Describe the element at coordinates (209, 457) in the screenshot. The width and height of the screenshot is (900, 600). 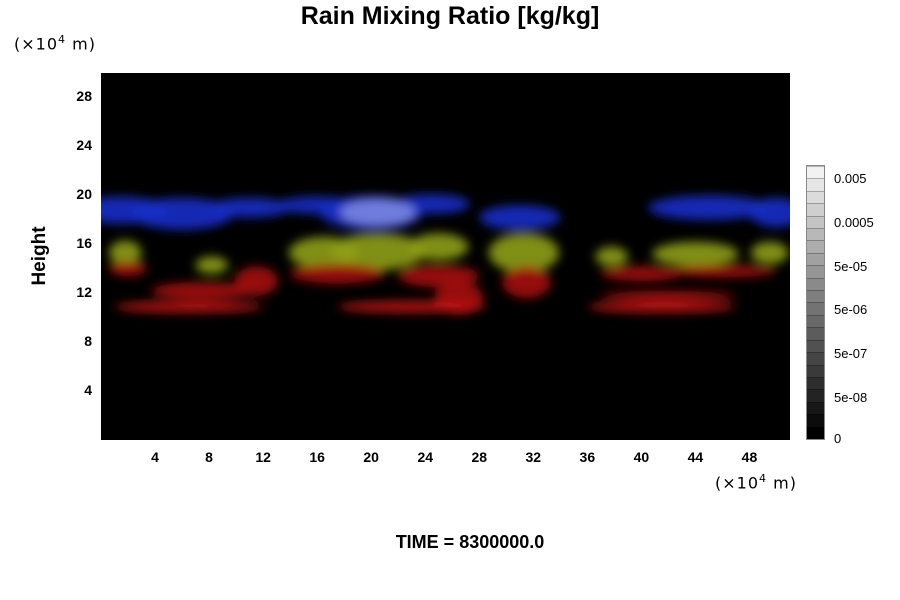
I see `x-tick-label: 8` at that location.